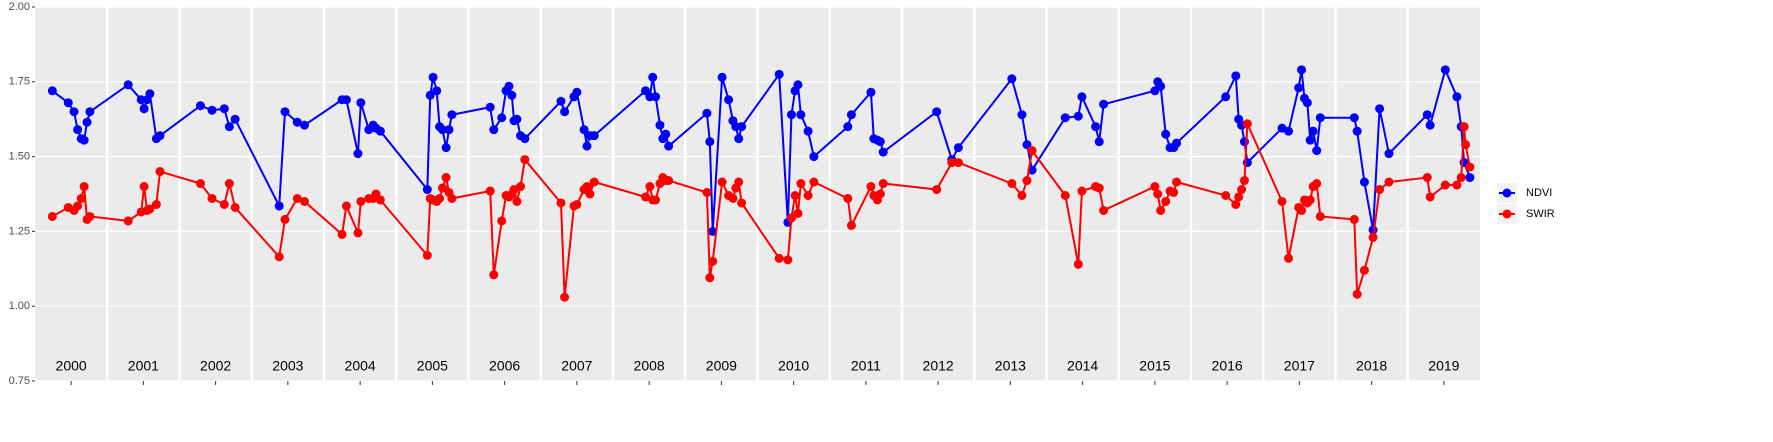 Image resolution: width=1773 pixels, height=442 pixels. I want to click on x-tick-label: 2008, so click(649, 366).